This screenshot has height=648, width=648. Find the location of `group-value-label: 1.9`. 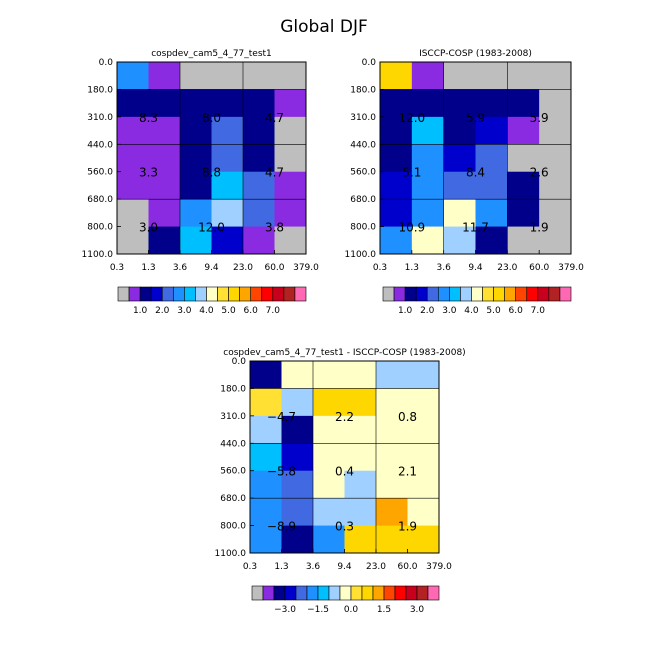

group-value-label: 1.9 is located at coordinates (407, 527).